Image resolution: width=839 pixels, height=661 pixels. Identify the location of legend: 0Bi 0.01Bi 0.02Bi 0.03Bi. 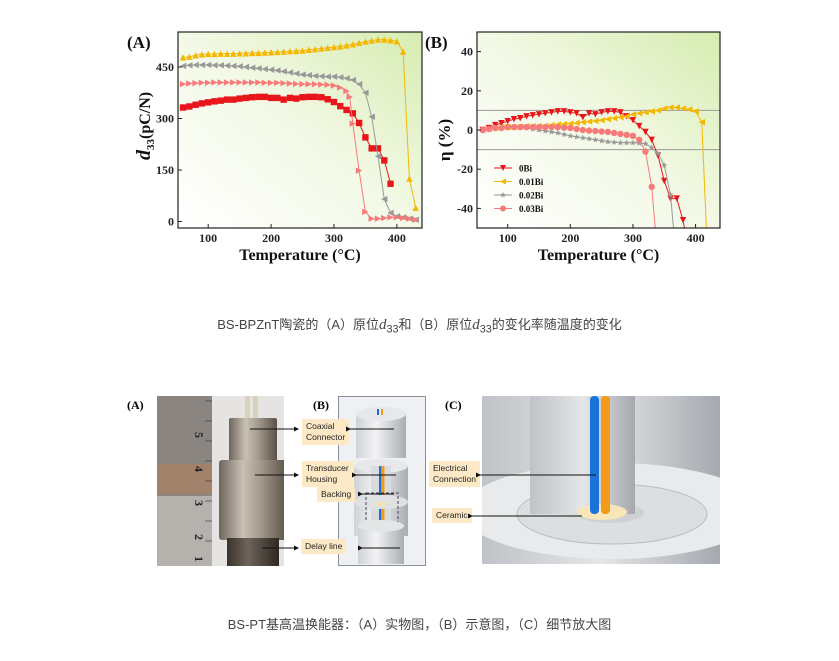
(519, 189).